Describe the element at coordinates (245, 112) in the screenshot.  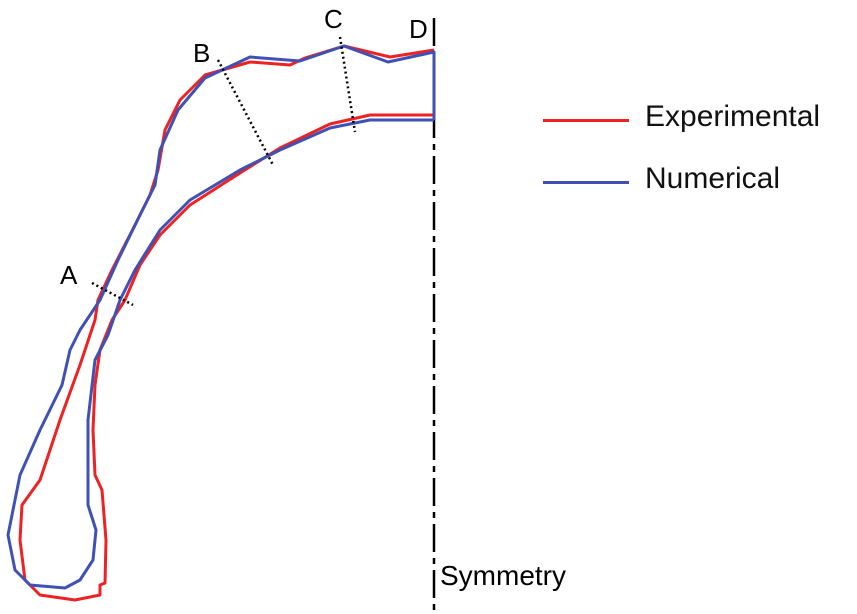
I see `section-line-b` at that location.